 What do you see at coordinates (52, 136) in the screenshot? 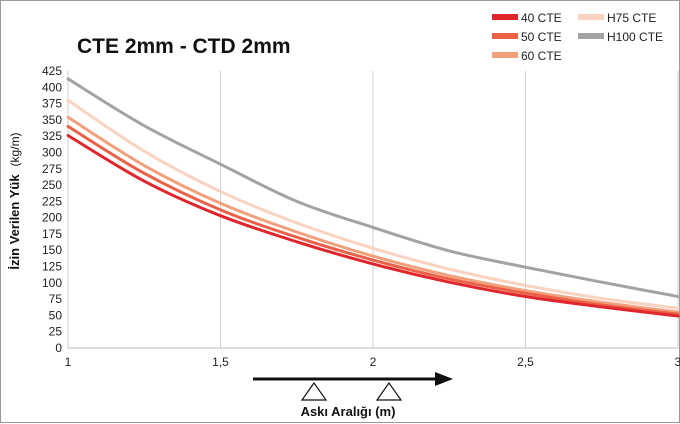
I see `y-tick-label: 325` at bounding box center [52, 136].